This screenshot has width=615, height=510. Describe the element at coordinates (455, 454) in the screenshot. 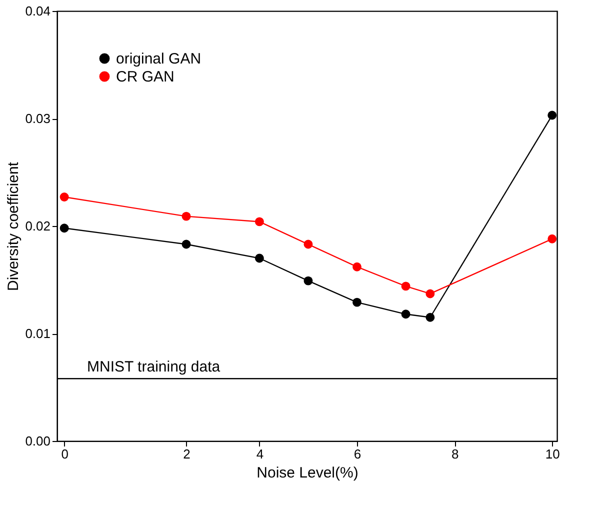

I see `x-tick-label: 8` at that location.